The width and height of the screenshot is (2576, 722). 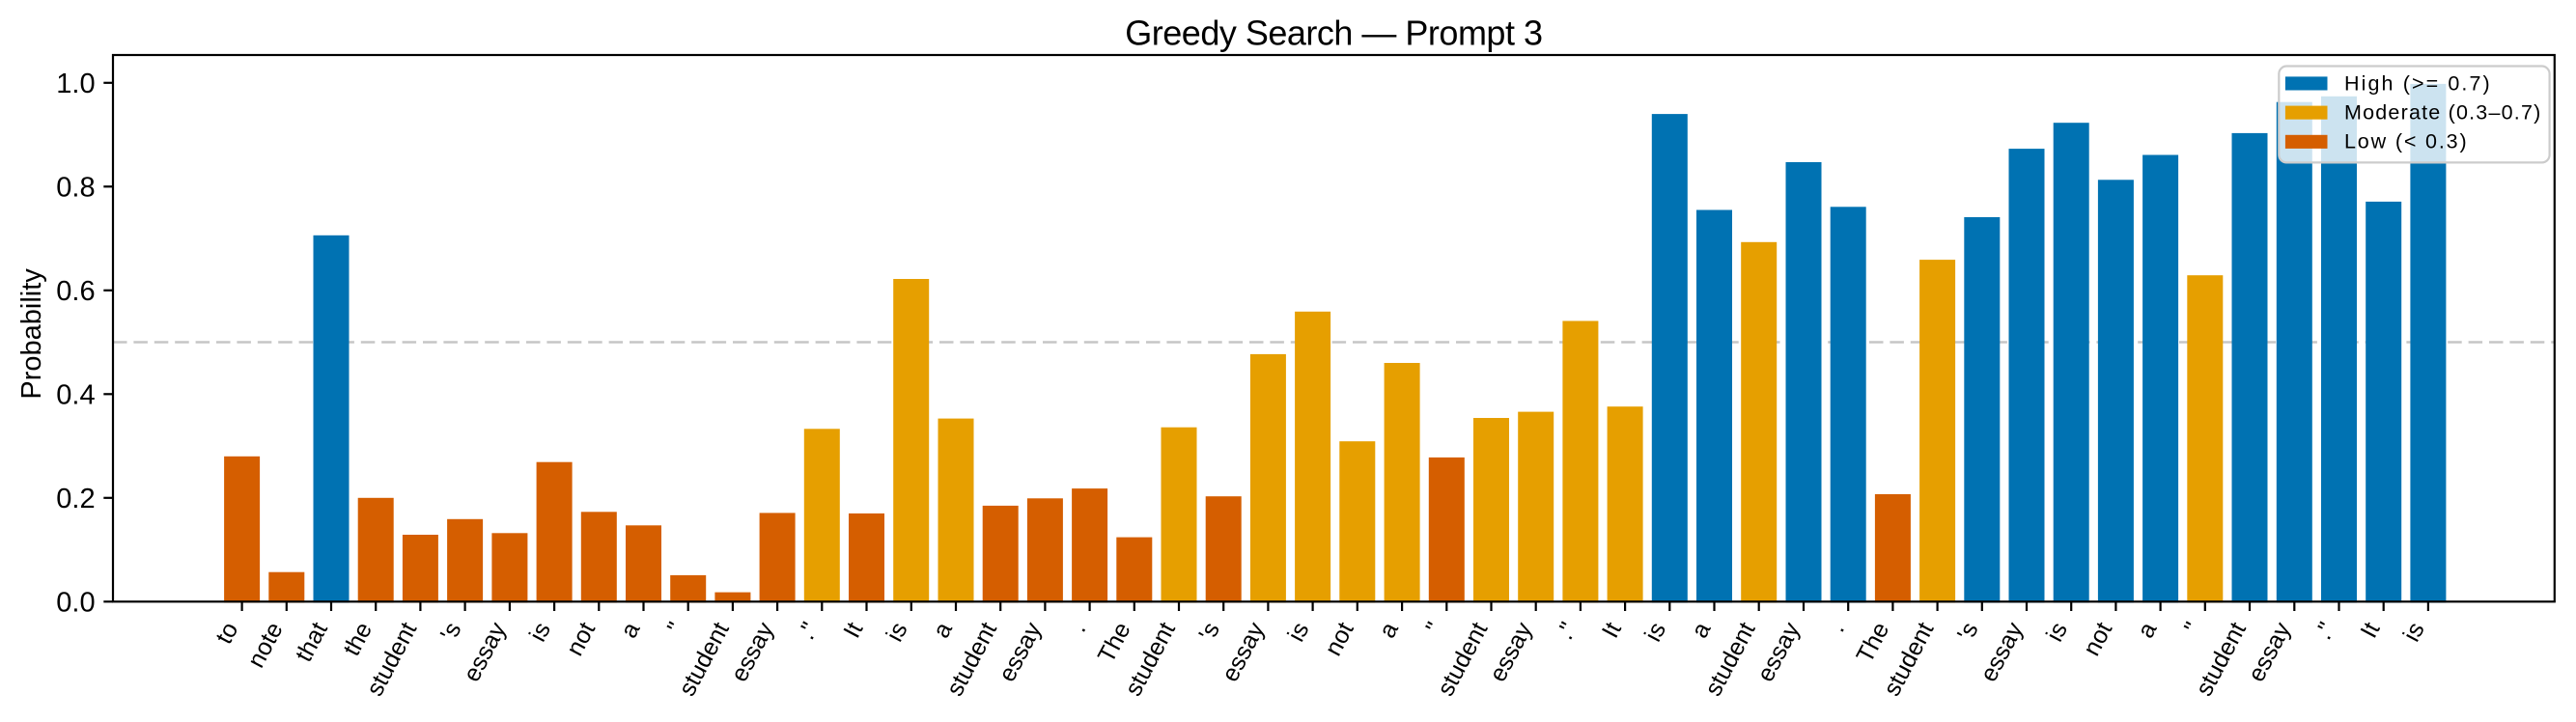 What do you see at coordinates (2407, 142) in the screenshot?
I see `svg-text: Low (< 0.3)` at bounding box center [2407, 142].